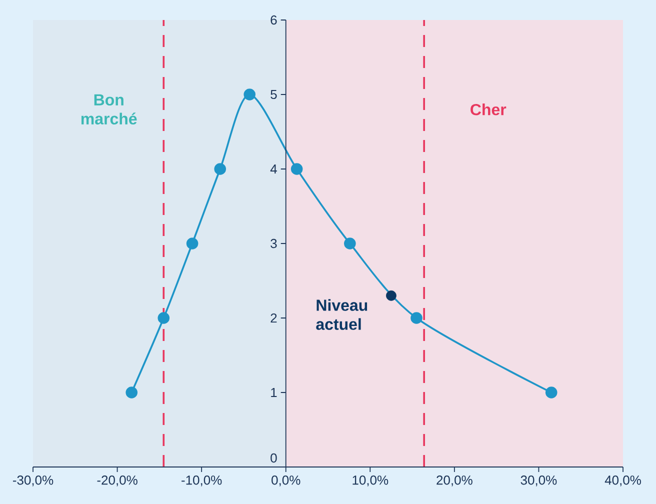 This screenshot has height=504, width=656. What do you see at coordinates (273, 458) in the screenshot?
I see `y-tick-label: 0` at bounding box center [273, 458].